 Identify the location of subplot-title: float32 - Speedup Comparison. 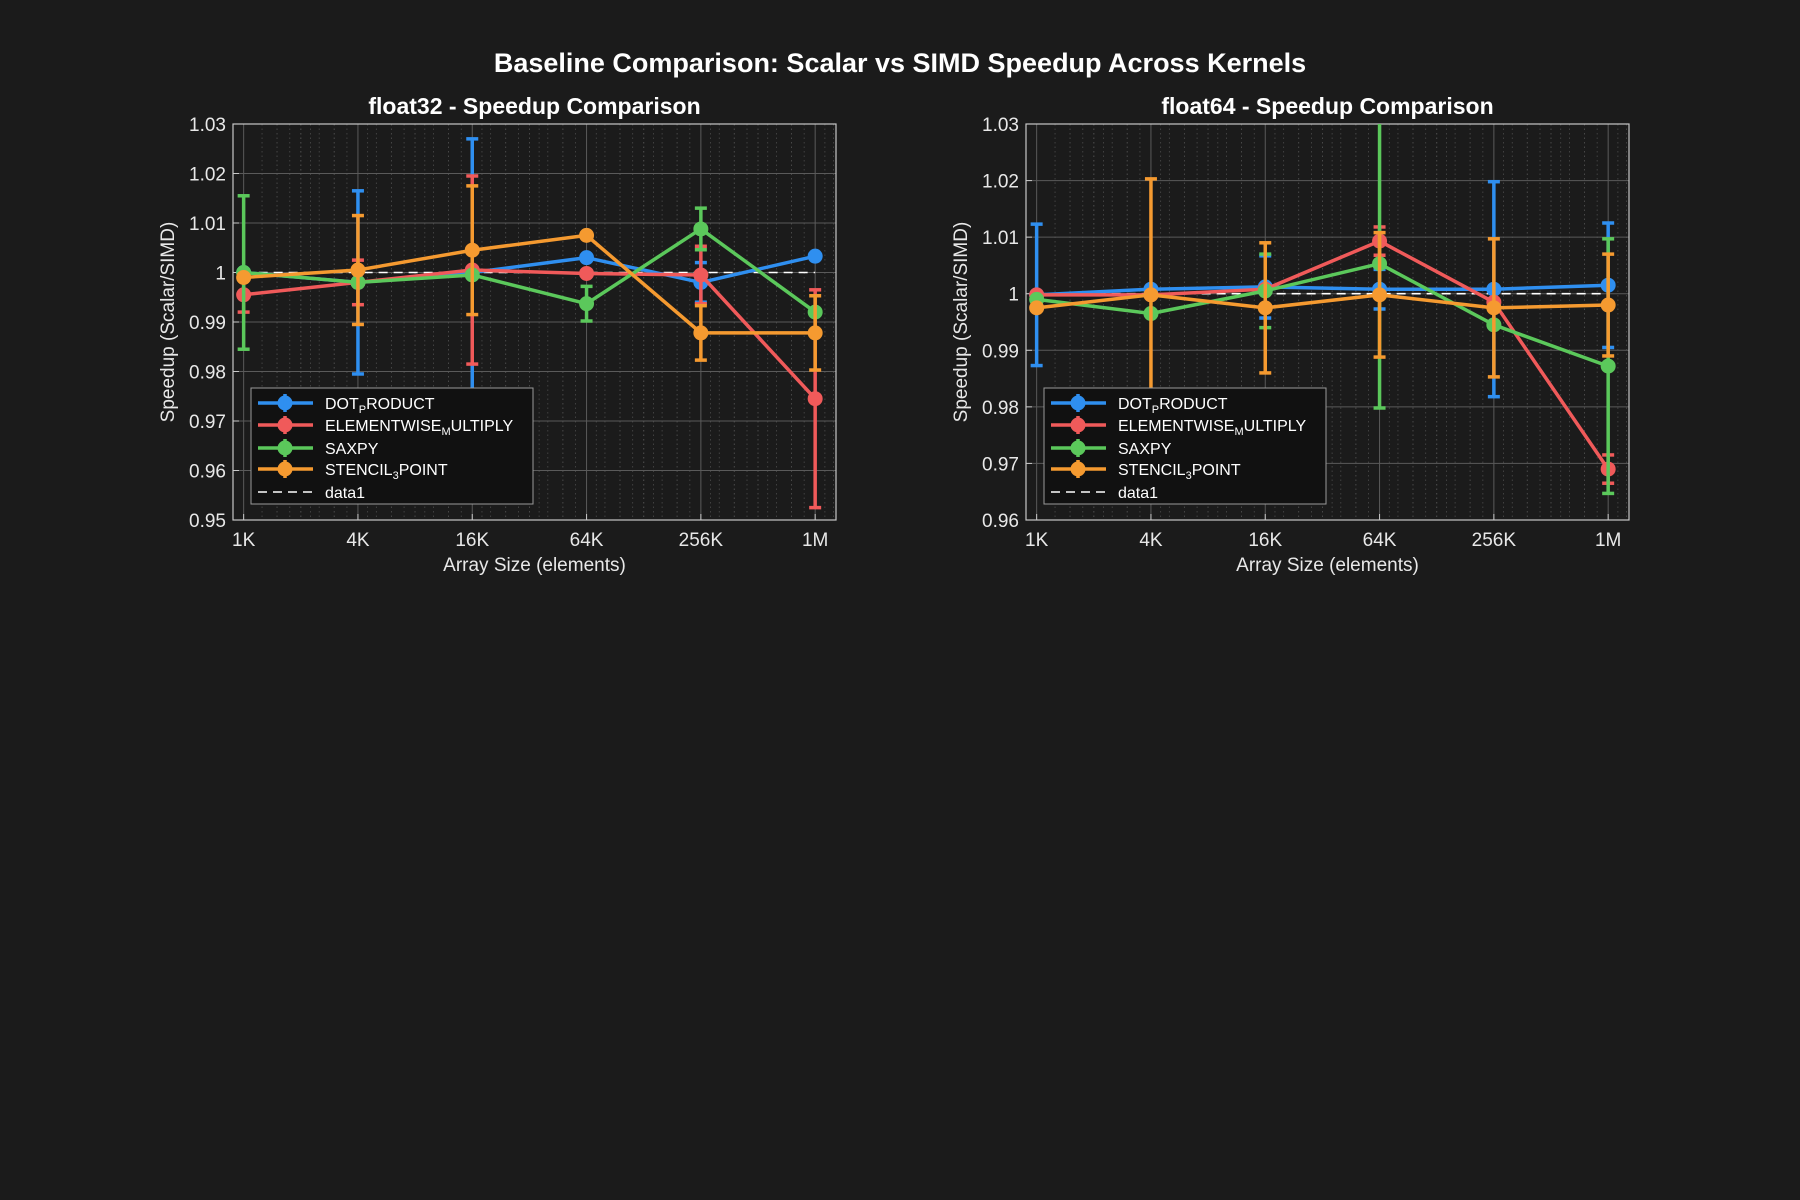
(534, 106).